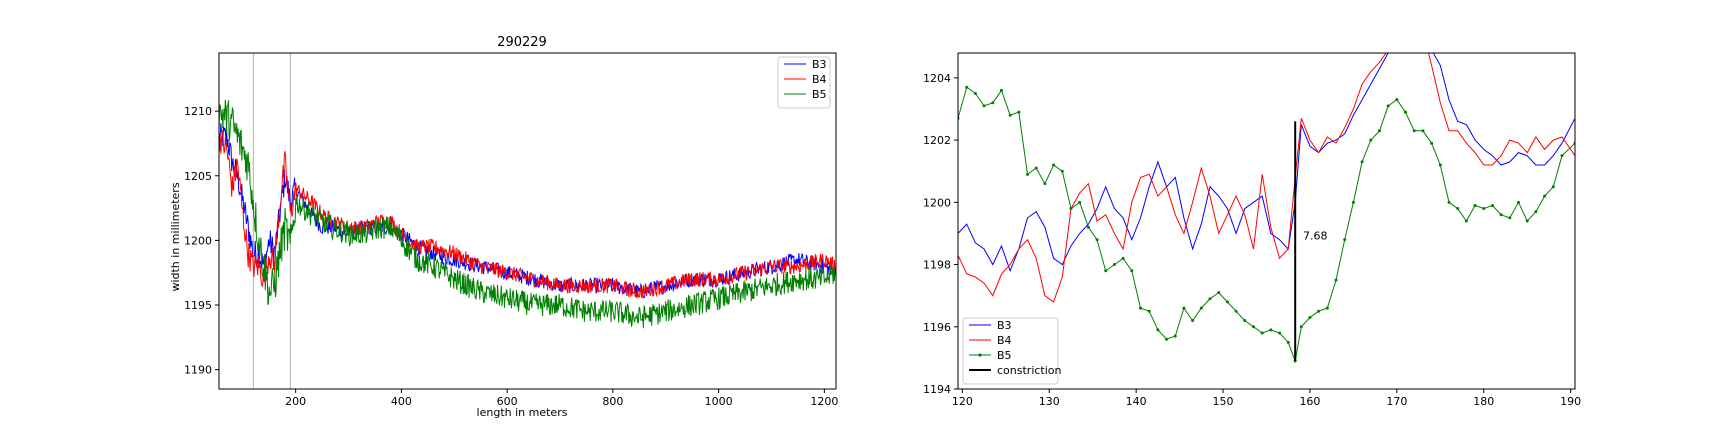 Image resolution: width=1728 pixels, height=432 pixels. Describe the element at coordinates (198, 111) in the screenshot. I see `y-tick-label: 1210` at that location.